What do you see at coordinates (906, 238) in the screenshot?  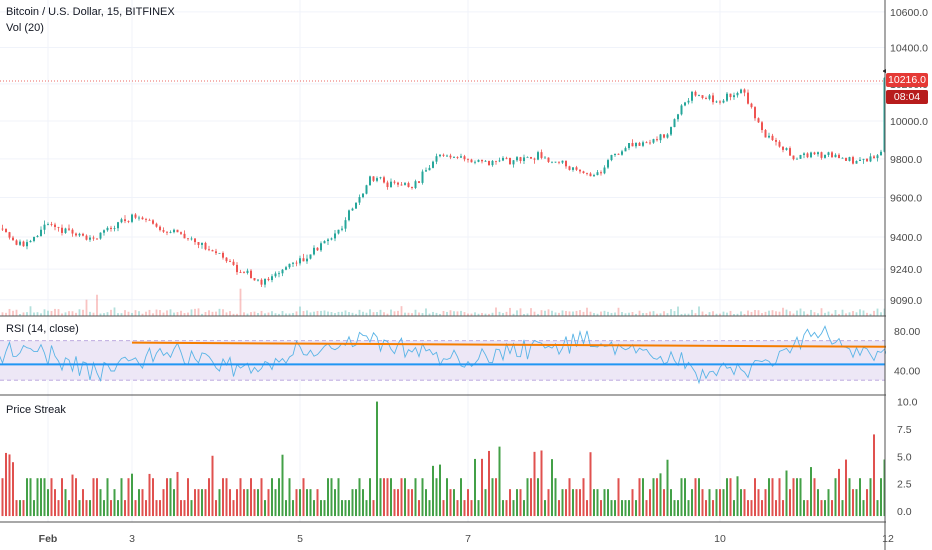 I see `price-tick-label: 9400.0` at bounding box center [906, 238].